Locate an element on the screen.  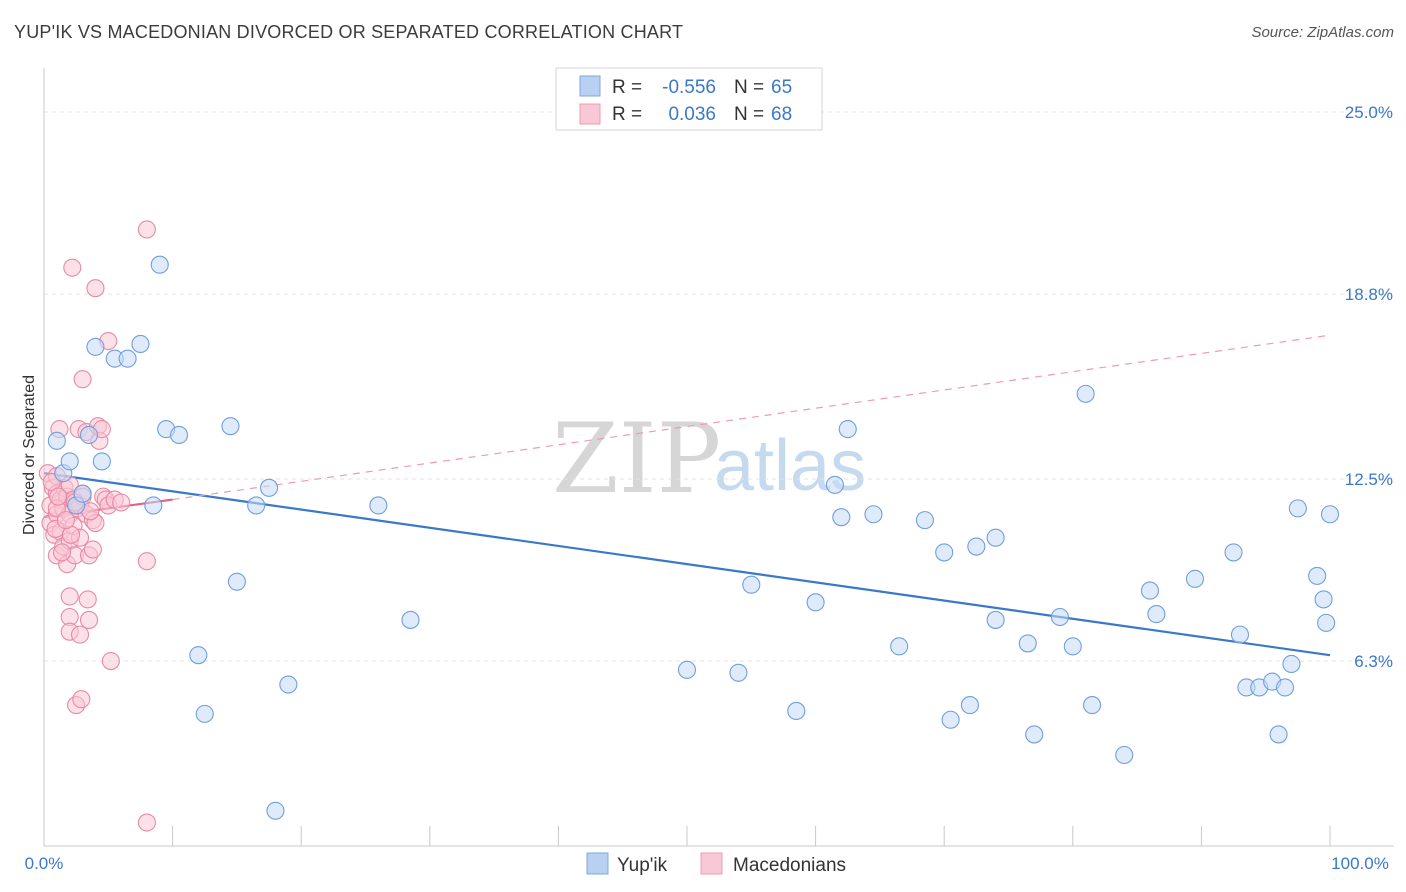
legend-n-label-pink: N = is located at coordinates (749, 114).